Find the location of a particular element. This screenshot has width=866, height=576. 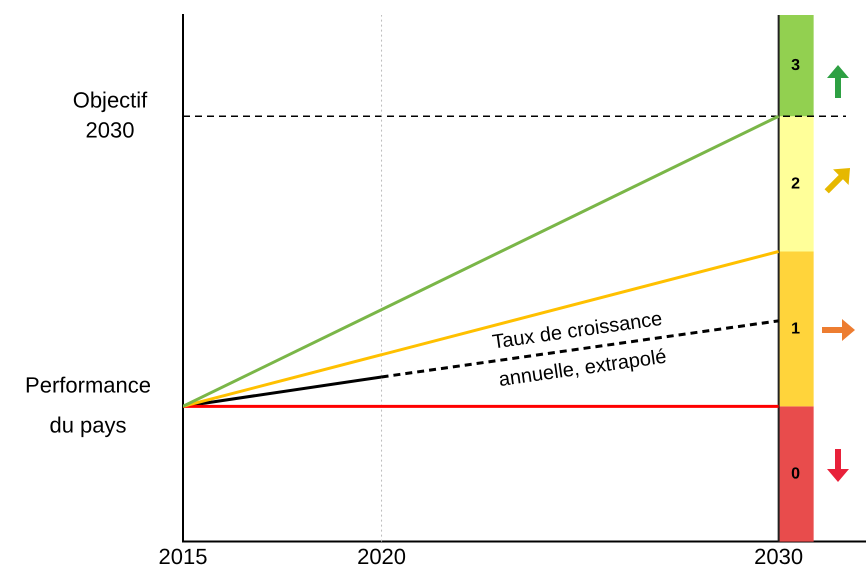

band-label: 2 is located at coordinates (795, 183).